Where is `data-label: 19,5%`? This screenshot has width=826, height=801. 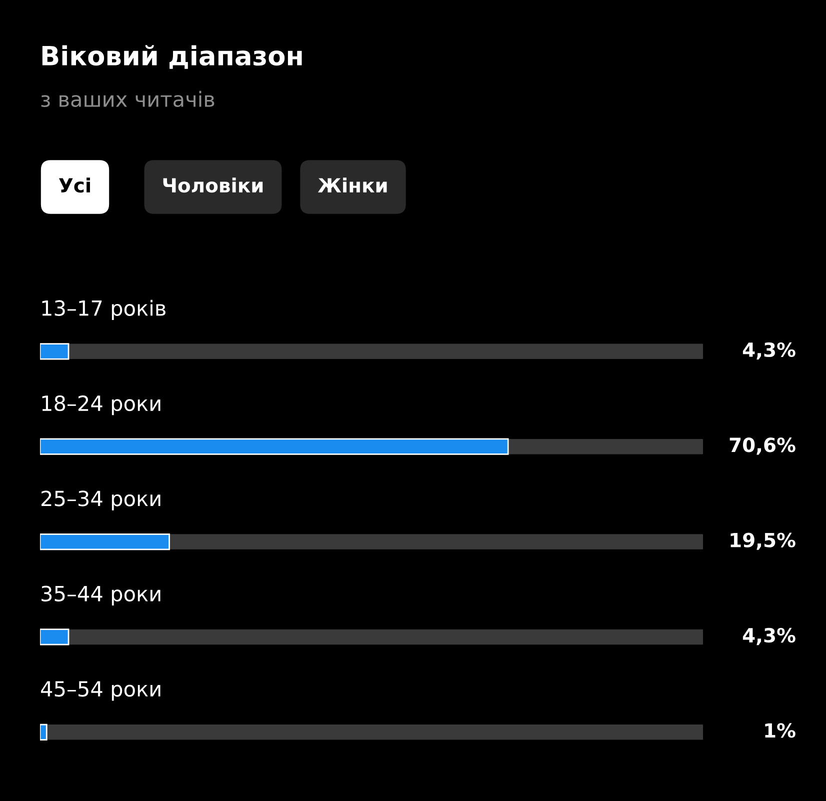 data-label: 19,5% is located at coordinates (763, 541).